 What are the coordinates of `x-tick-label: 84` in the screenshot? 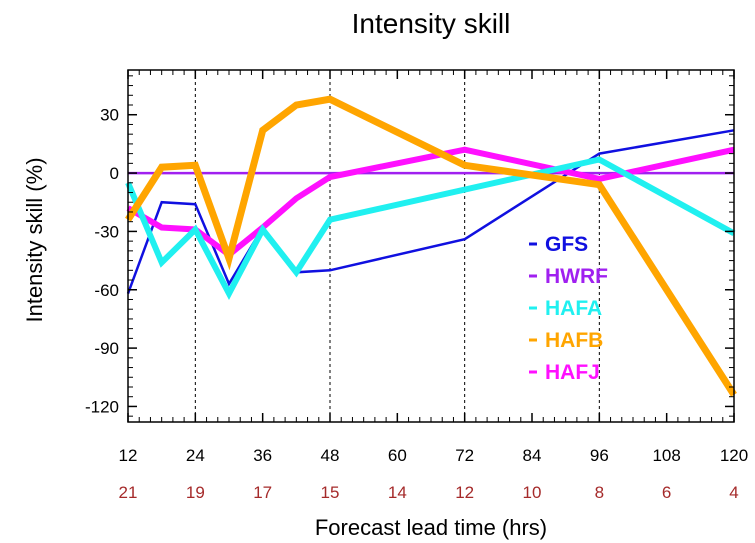 It's located at (532, 455).